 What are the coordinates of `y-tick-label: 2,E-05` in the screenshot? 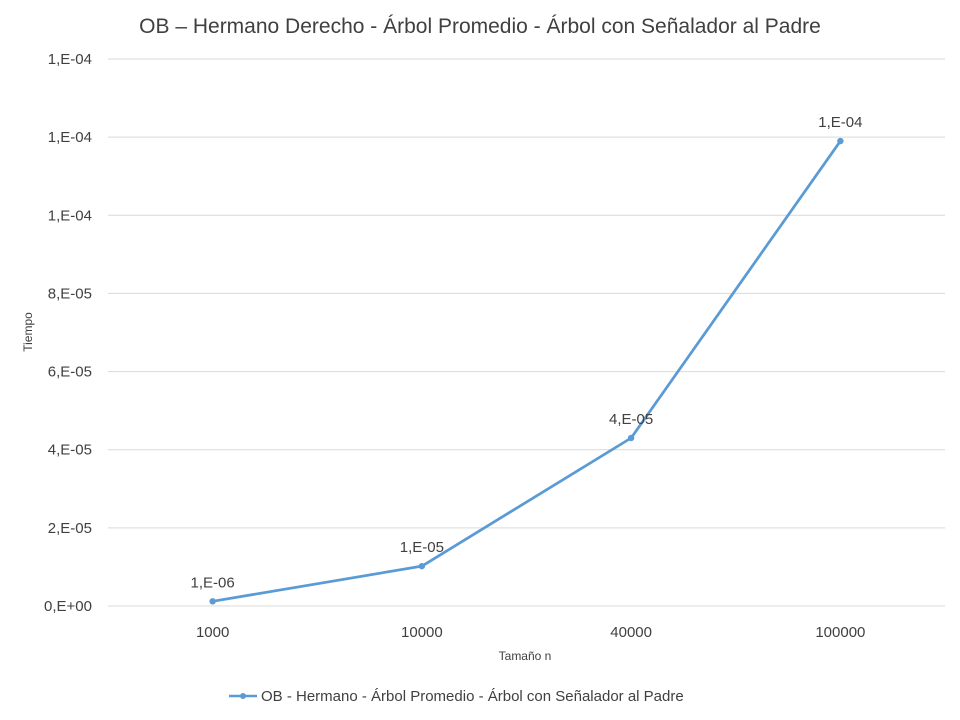 It's located at (70, 528).